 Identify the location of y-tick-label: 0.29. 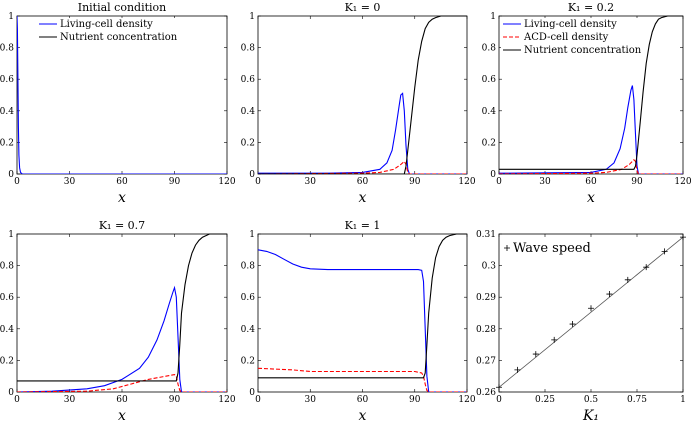
(486, 298).